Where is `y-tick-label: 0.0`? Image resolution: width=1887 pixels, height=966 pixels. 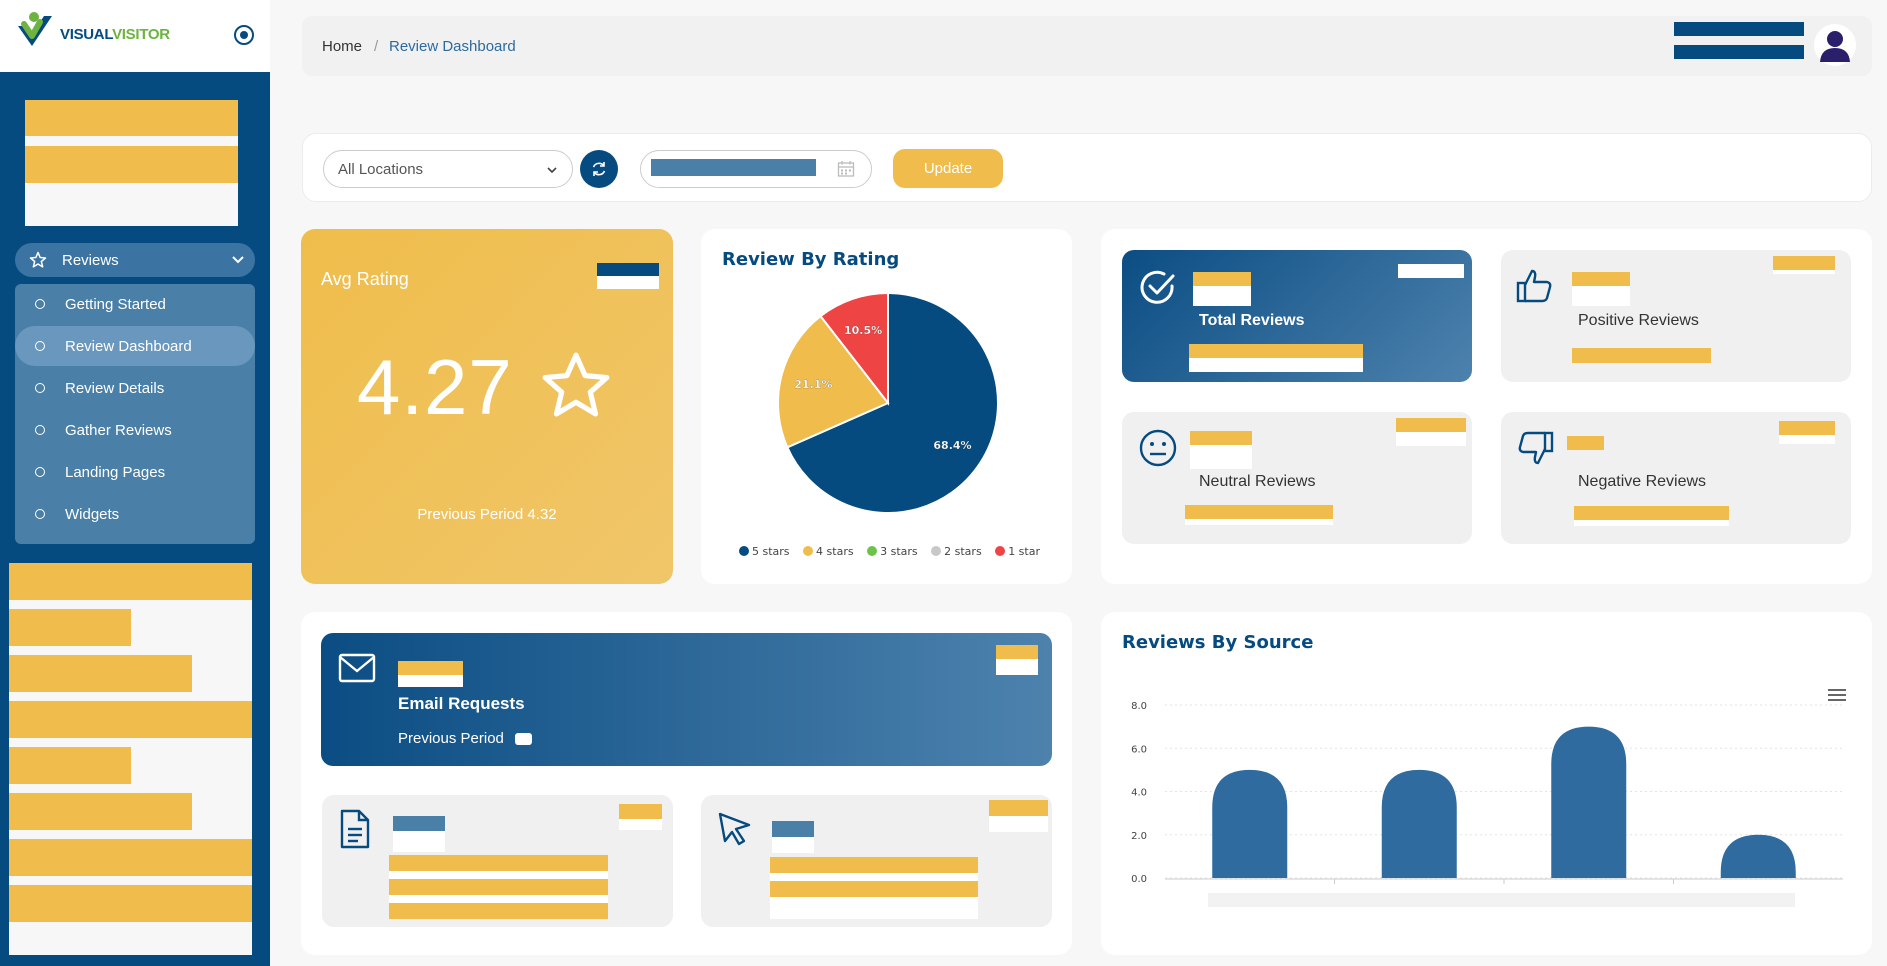
y-tick-label: 0.0 is located at coordinates (1139, 879).